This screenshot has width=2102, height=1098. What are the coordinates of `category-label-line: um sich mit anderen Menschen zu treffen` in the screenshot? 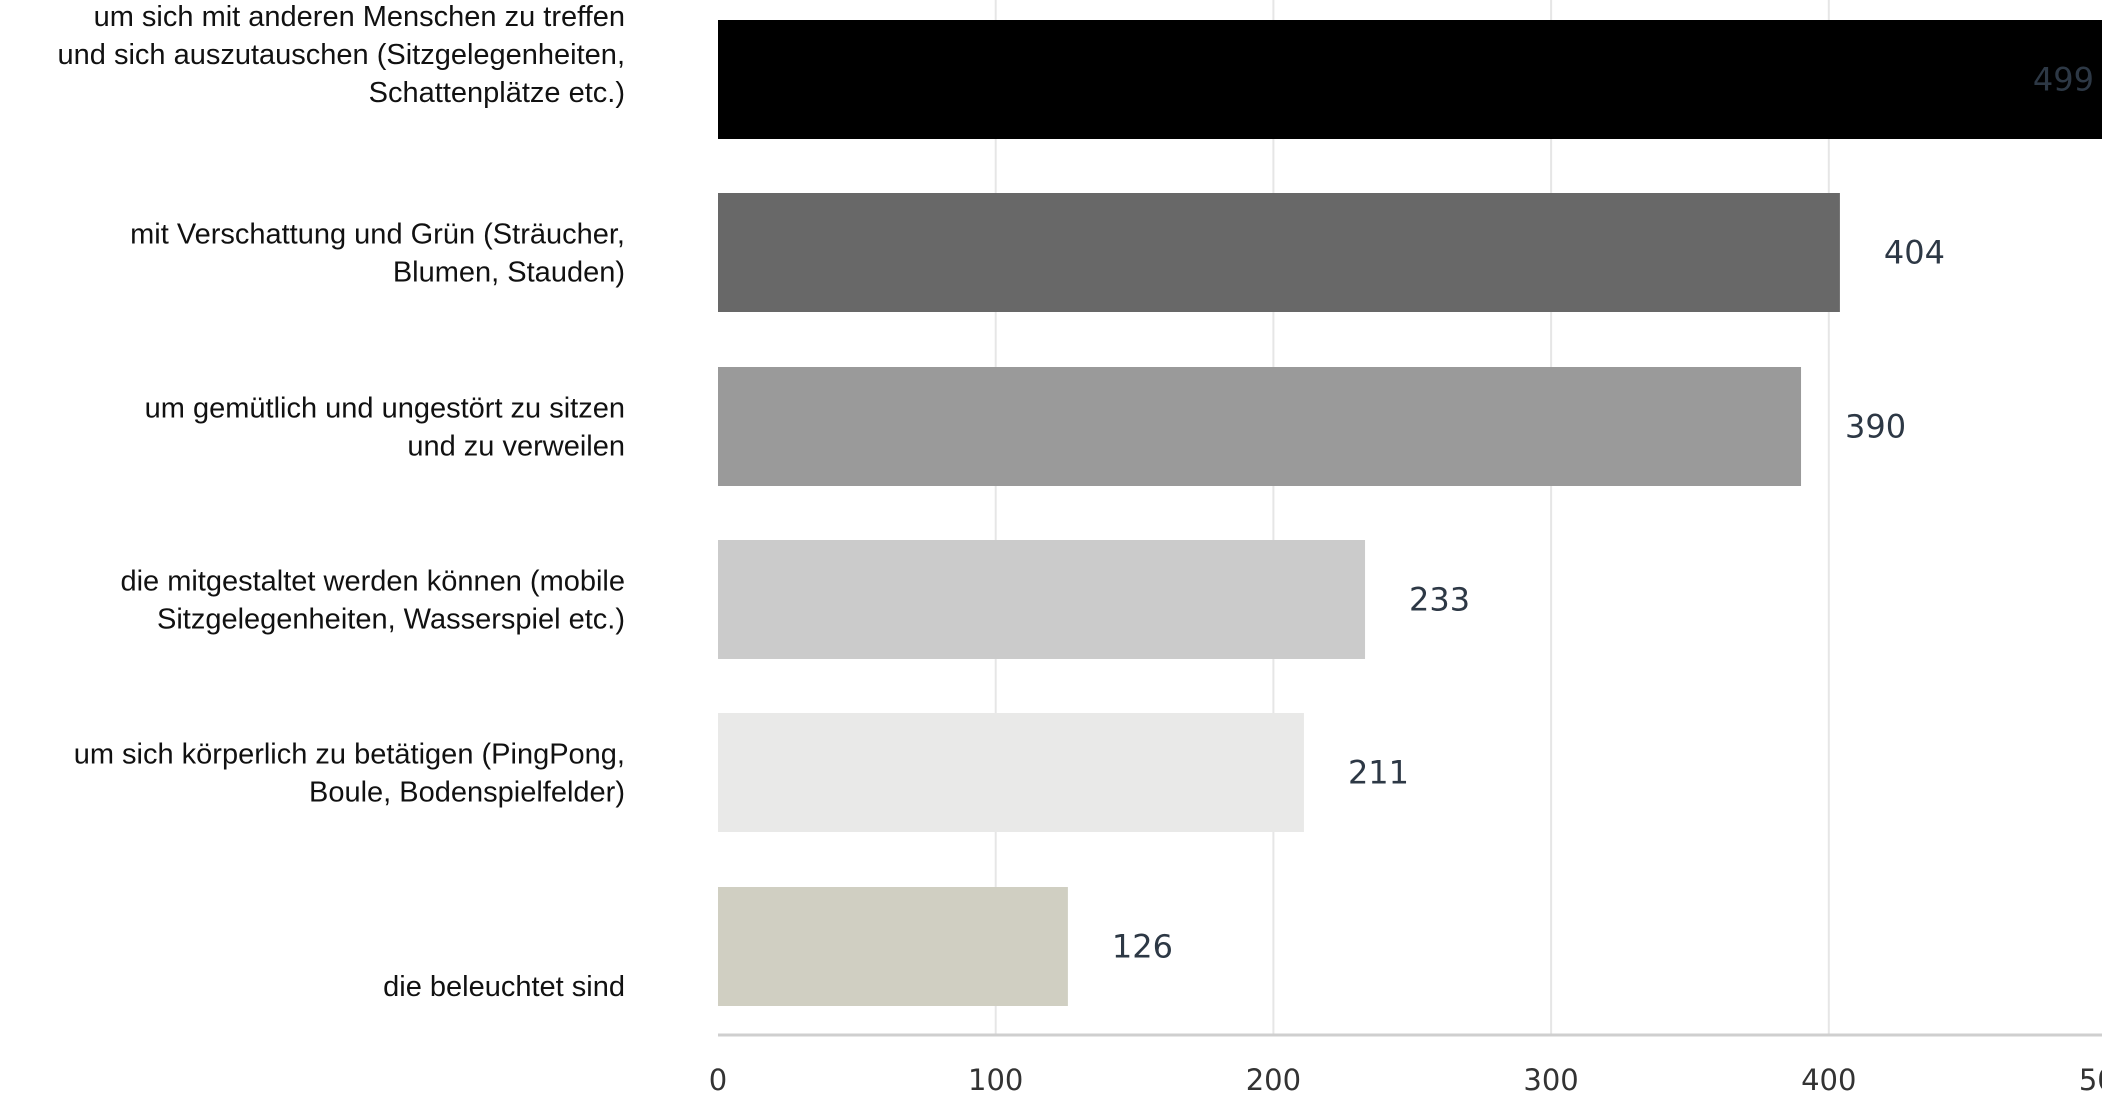 It's located at (359, 17).